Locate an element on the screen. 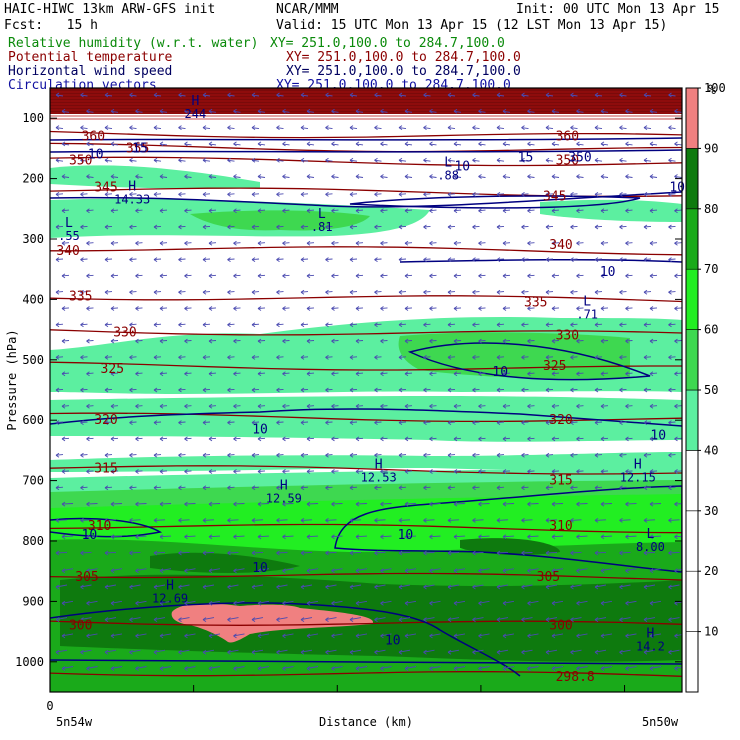 The image size is (740, 740). rh-band-250-right is located at coordinates (611, 210).